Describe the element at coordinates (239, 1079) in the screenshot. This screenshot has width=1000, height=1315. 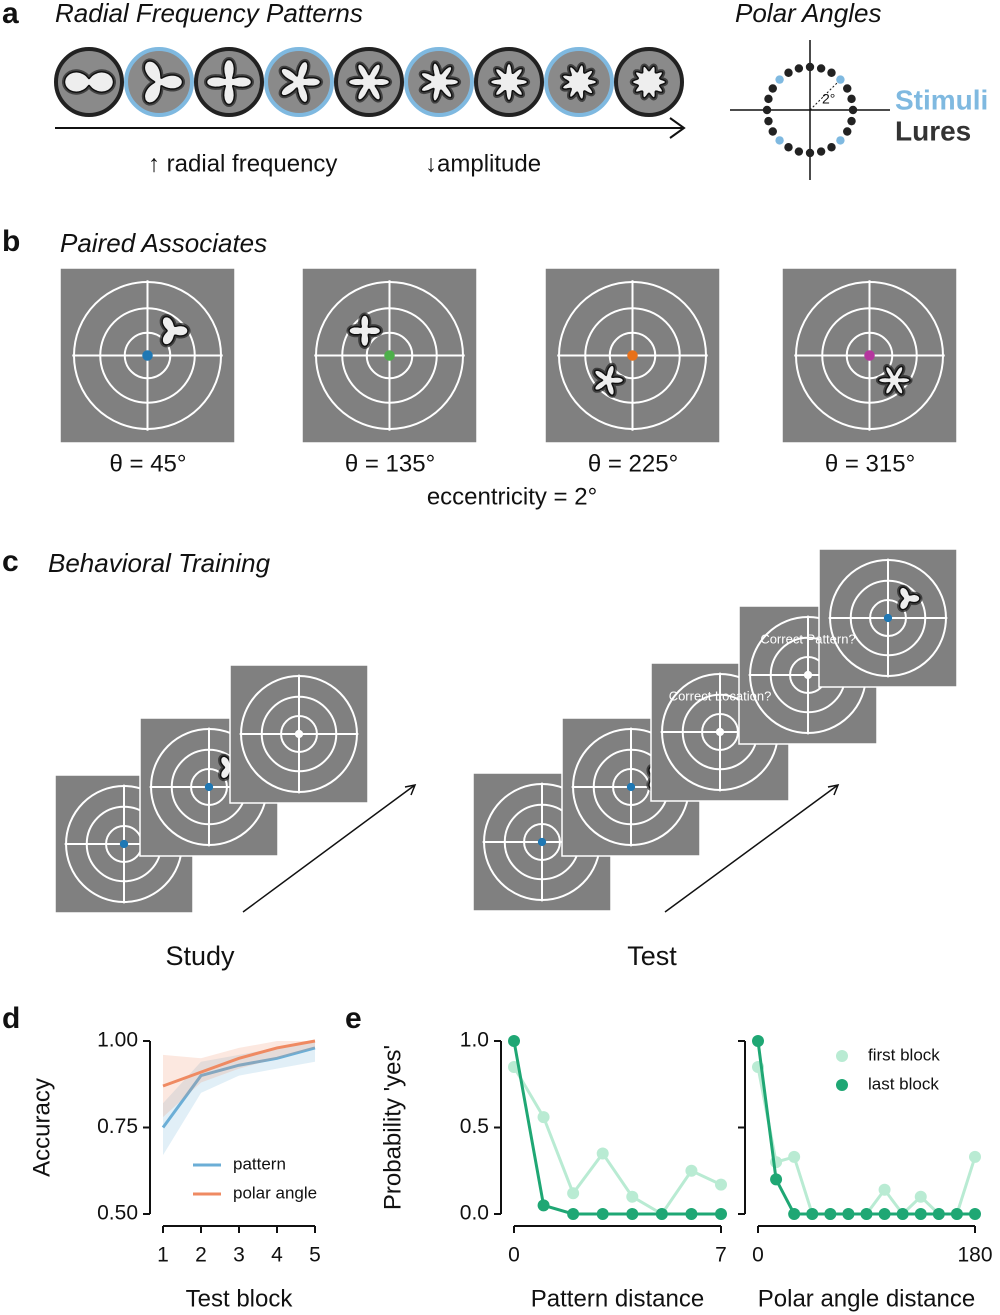
I see `ci-band` at that location.